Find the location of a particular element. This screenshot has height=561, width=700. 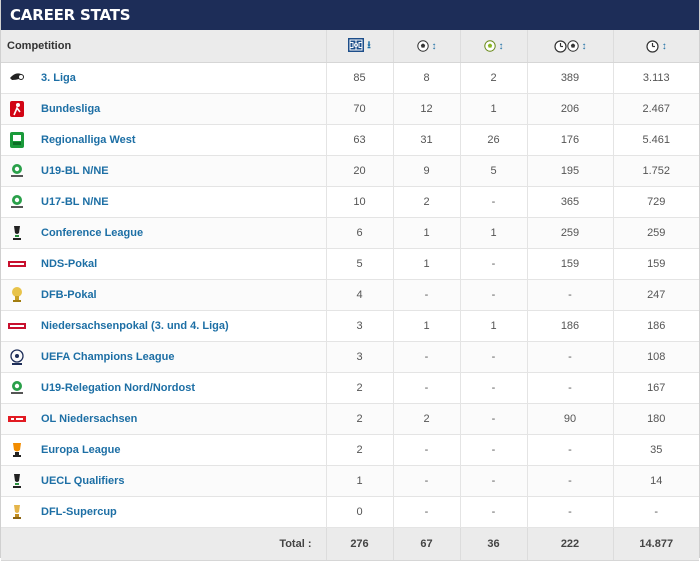

appearances-cell: 70 is located at coordinates (359, 109).